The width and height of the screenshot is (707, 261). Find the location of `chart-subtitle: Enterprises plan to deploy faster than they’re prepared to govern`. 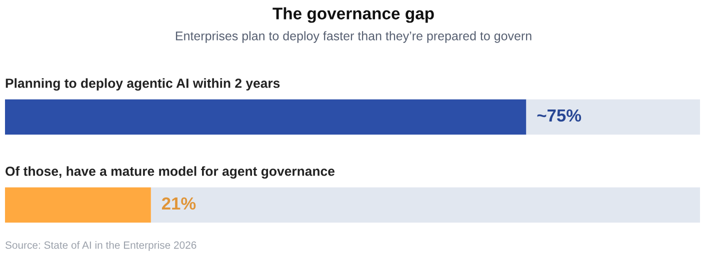

chart-subtitle: Enterprises plan to deploy faster than they’re prepared to govern is located at coordinates (354, 37).